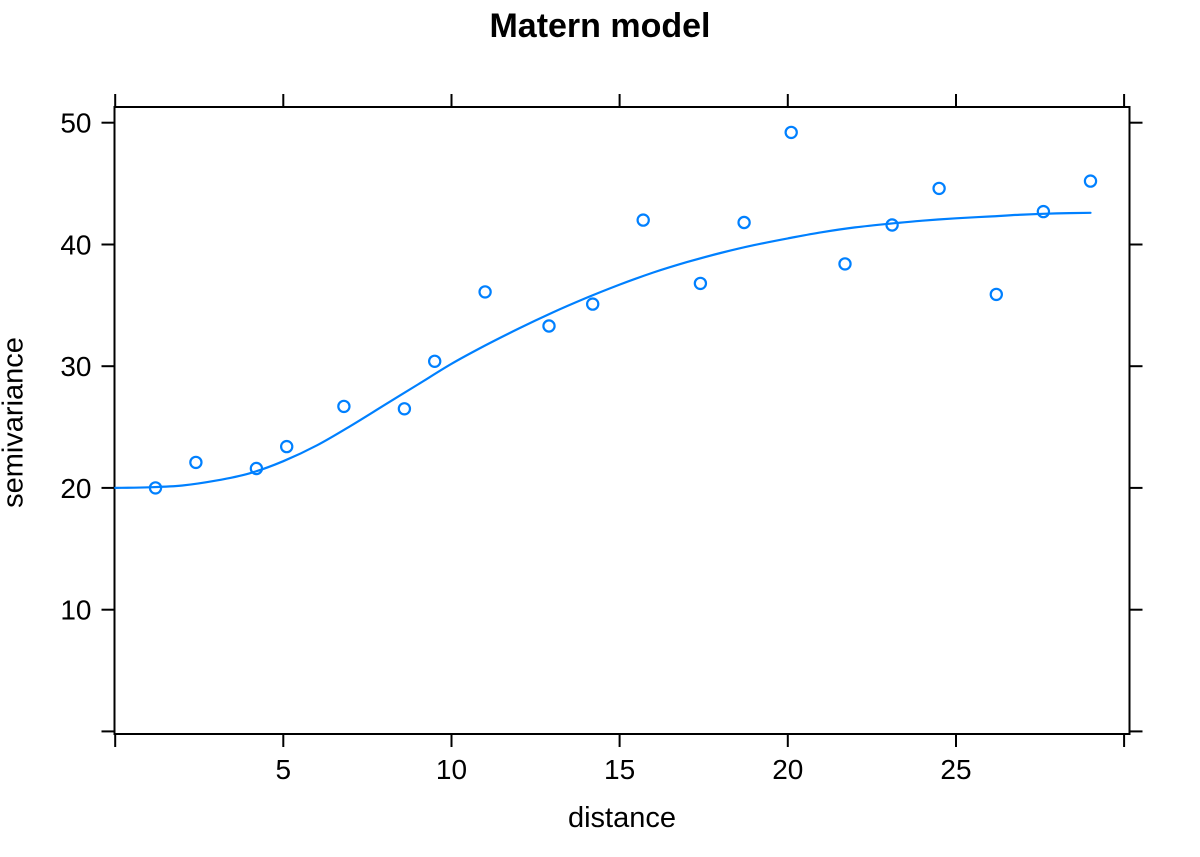  I want to click on x-axis-label: distance, so click(621, 818).